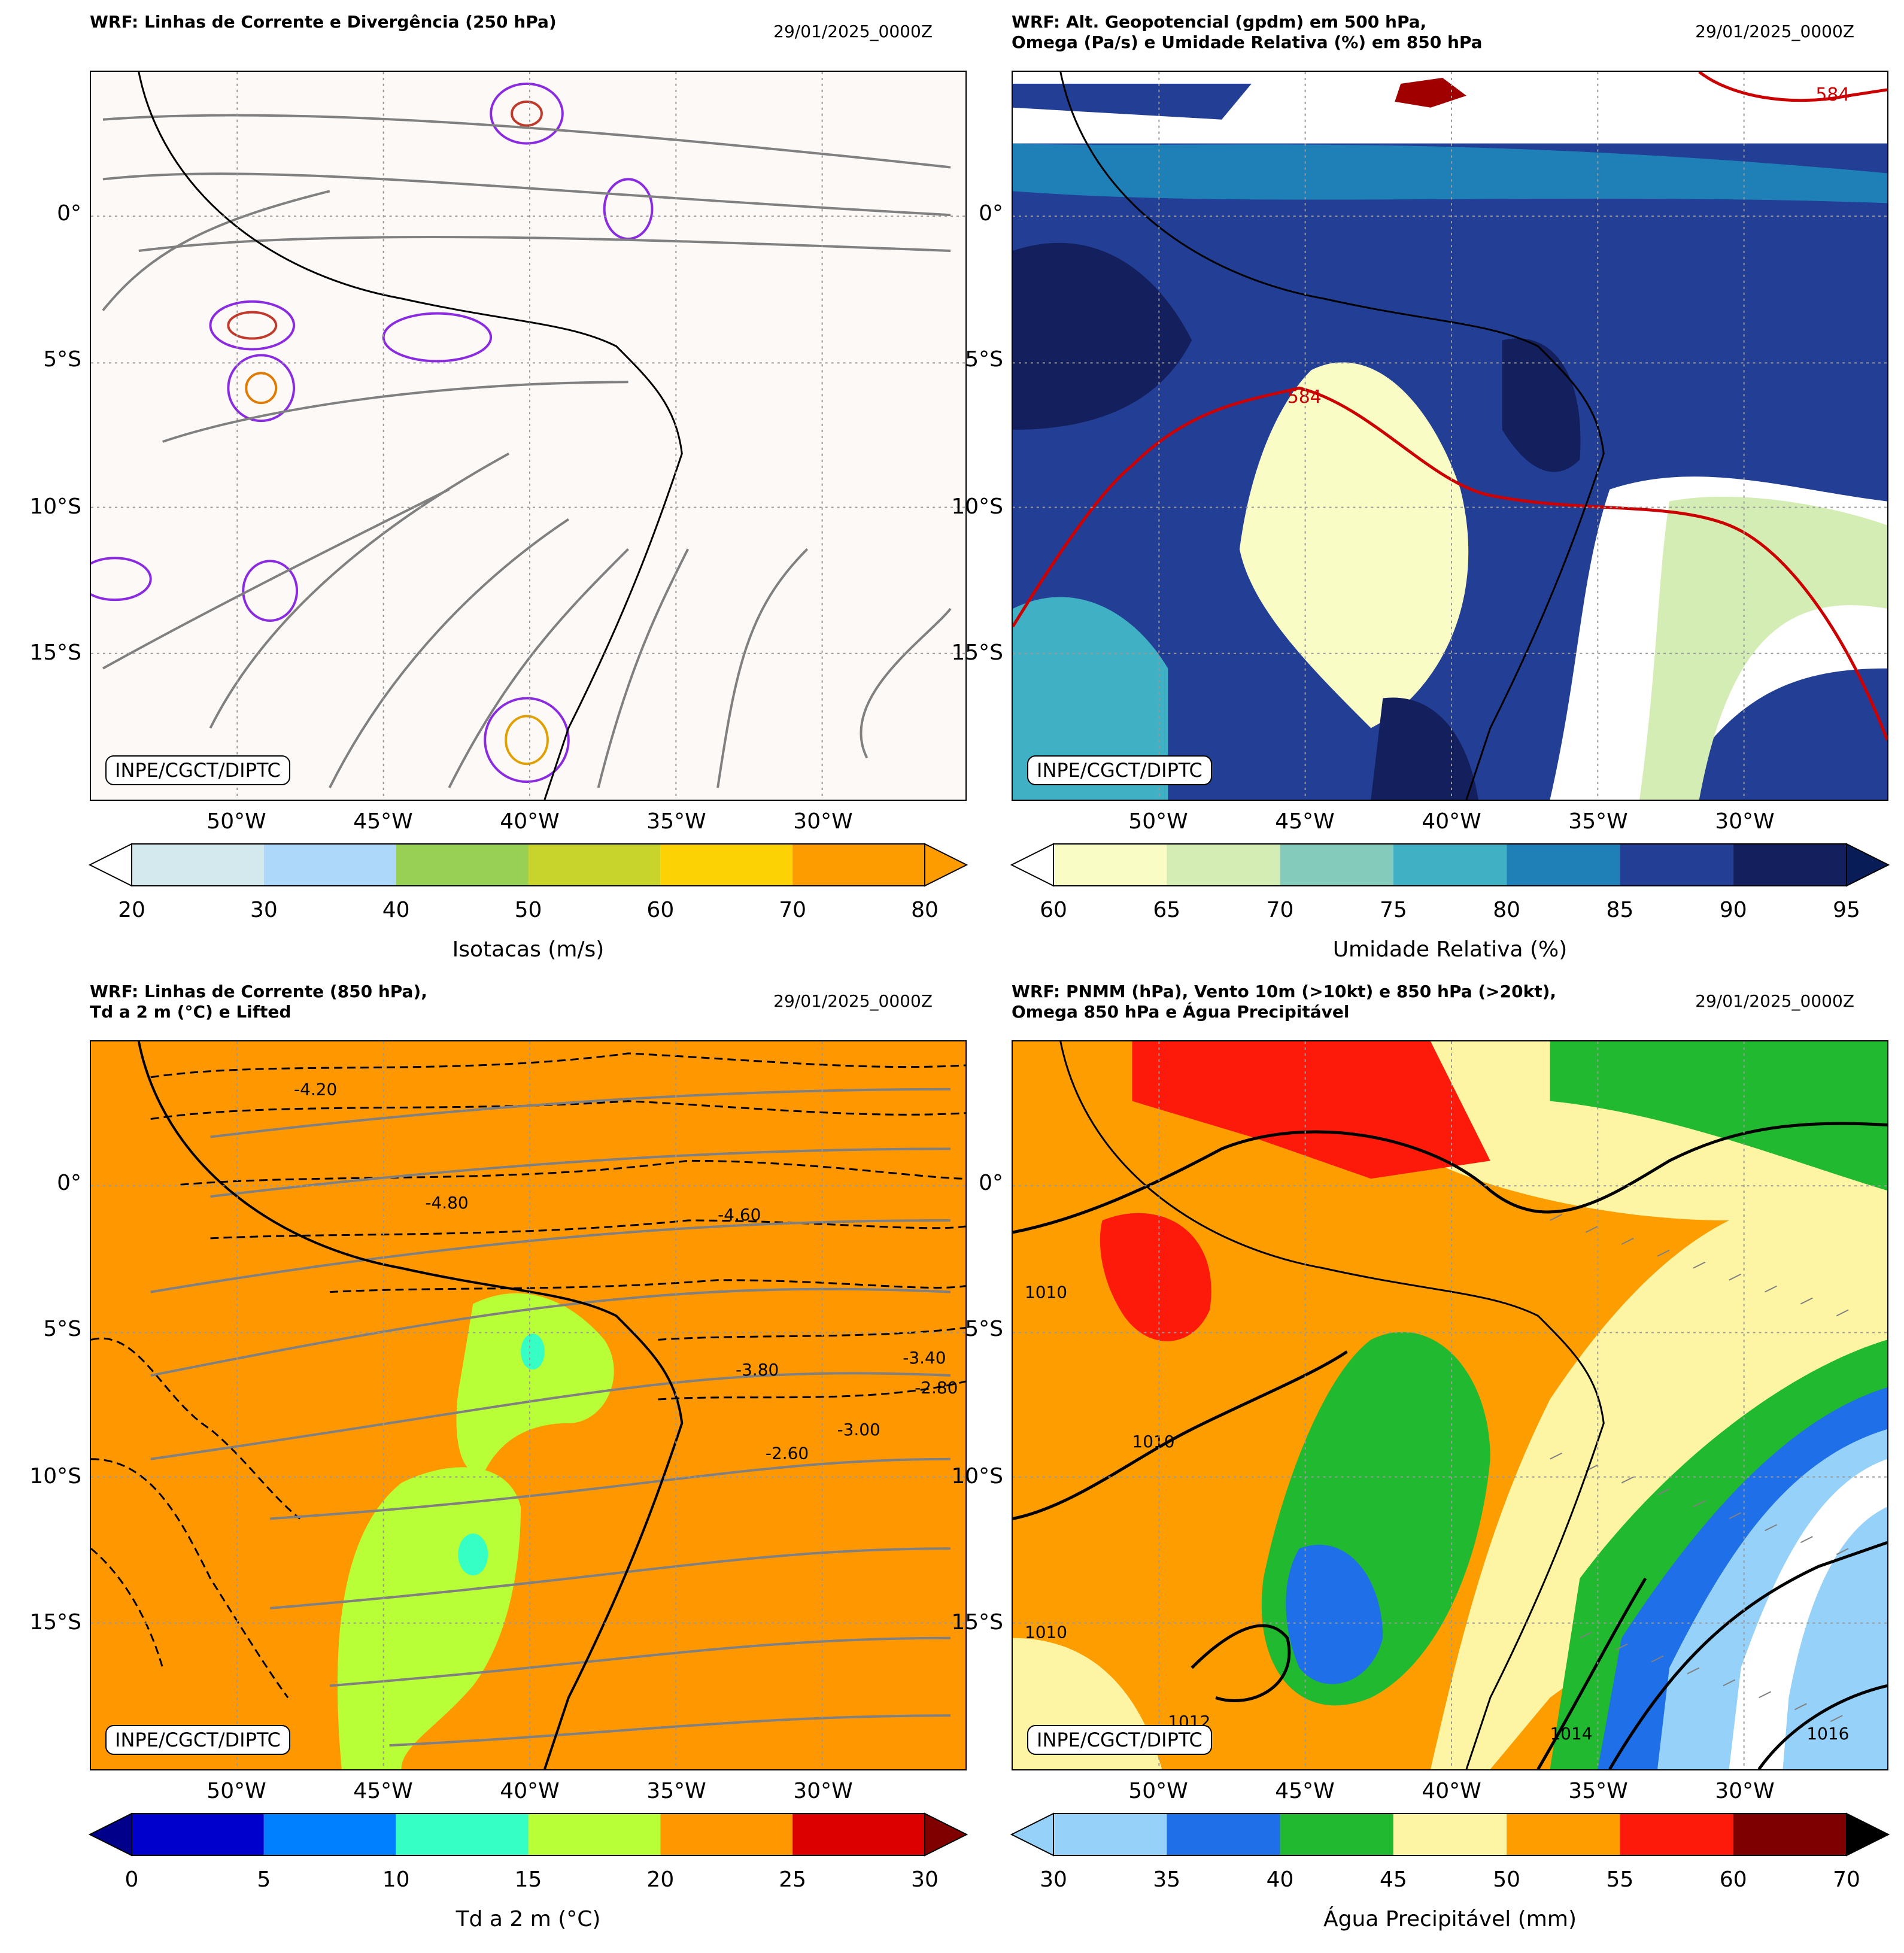  I want to click on colorbar-tick-label: 5, so click(264, 1879).